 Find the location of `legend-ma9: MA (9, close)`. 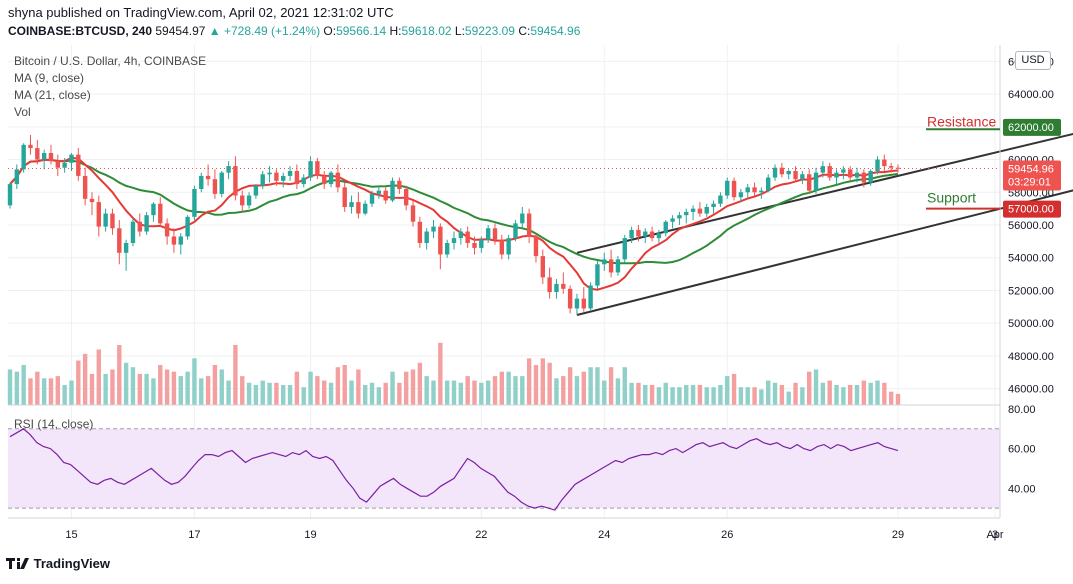

legend-ma9: MA (9, close) is located at coordinates (49, 78).